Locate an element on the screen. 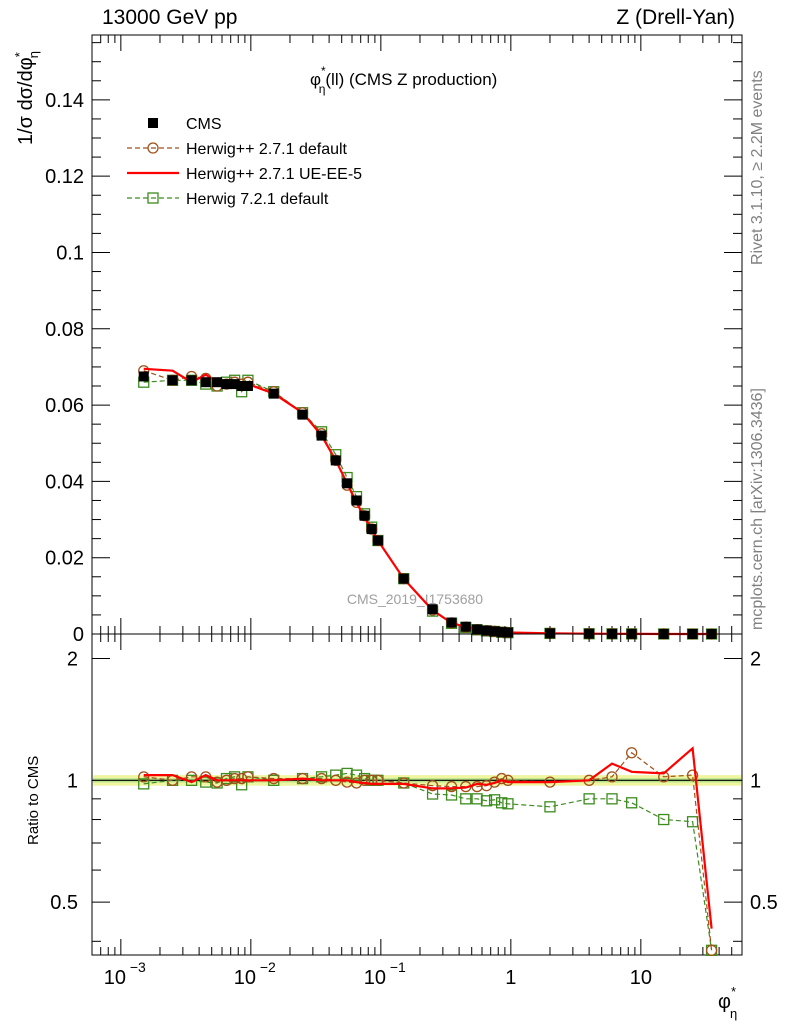 This screenshot has width=786, height=1024. process-label: Z (Drell-Yan) is located at coordinates (675, 17).